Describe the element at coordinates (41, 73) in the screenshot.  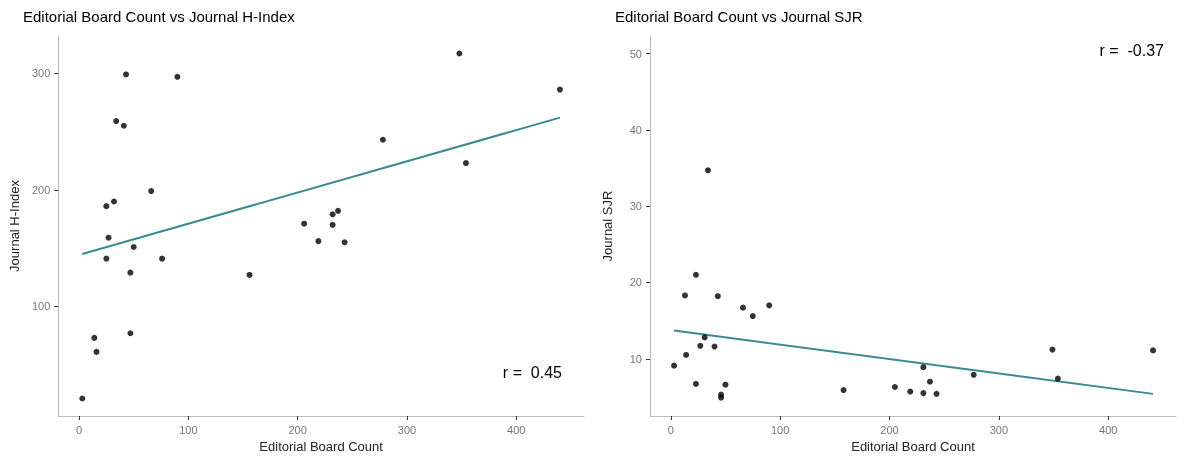
I see `y-tick-label: 300` at that location.